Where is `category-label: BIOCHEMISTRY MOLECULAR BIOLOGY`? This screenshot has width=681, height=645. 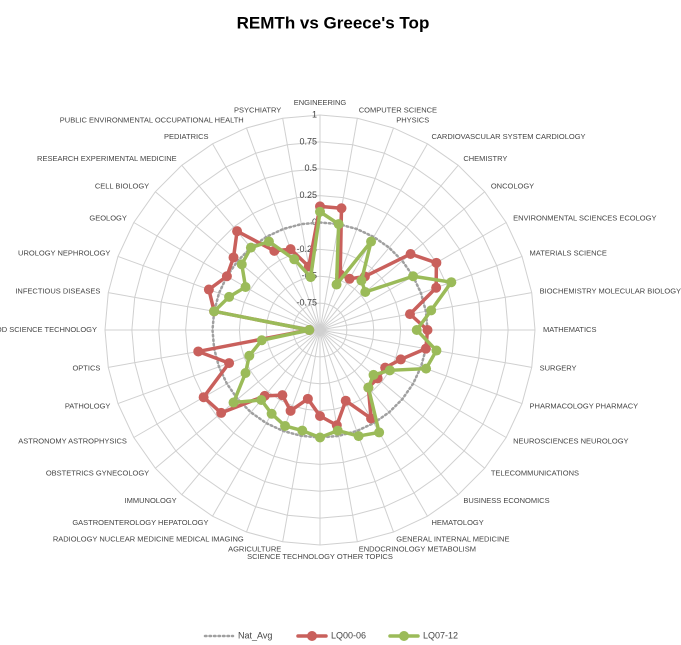
category-label: BIOCHEMISTRY MOLECULAR BIOLOGY is located at coordinates (610, 290).